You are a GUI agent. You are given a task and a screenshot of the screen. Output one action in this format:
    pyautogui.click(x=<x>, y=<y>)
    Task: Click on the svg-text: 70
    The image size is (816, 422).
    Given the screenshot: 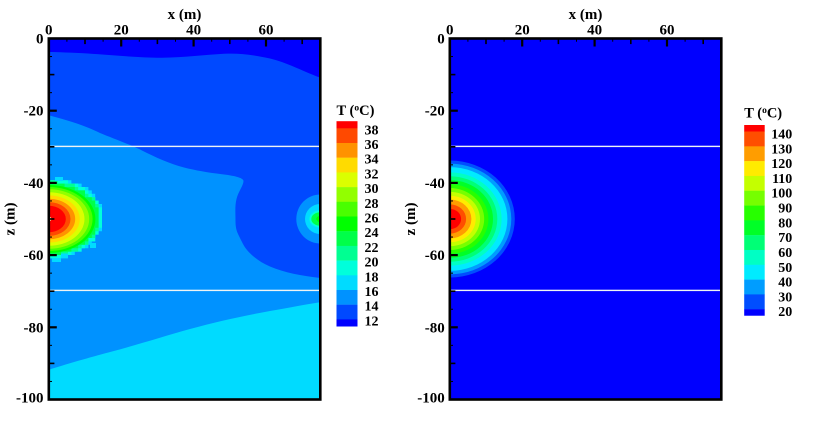 What is the action you would take?
    pyautogui.click(x=785, y=238)
    